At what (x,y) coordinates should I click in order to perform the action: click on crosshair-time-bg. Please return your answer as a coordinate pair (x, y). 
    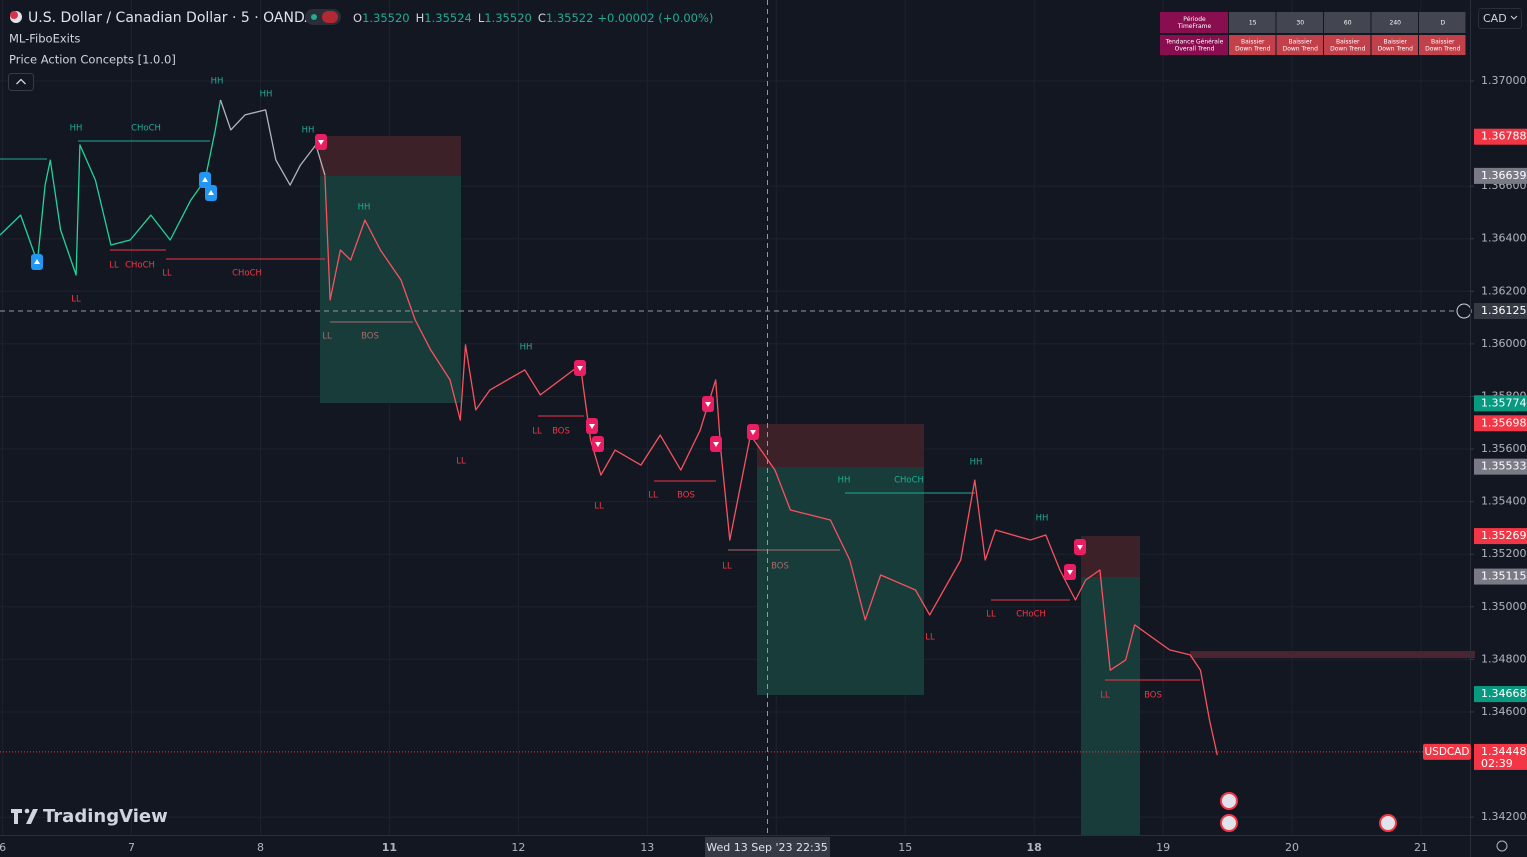
    Looking at the image, I should click on (767, 847).